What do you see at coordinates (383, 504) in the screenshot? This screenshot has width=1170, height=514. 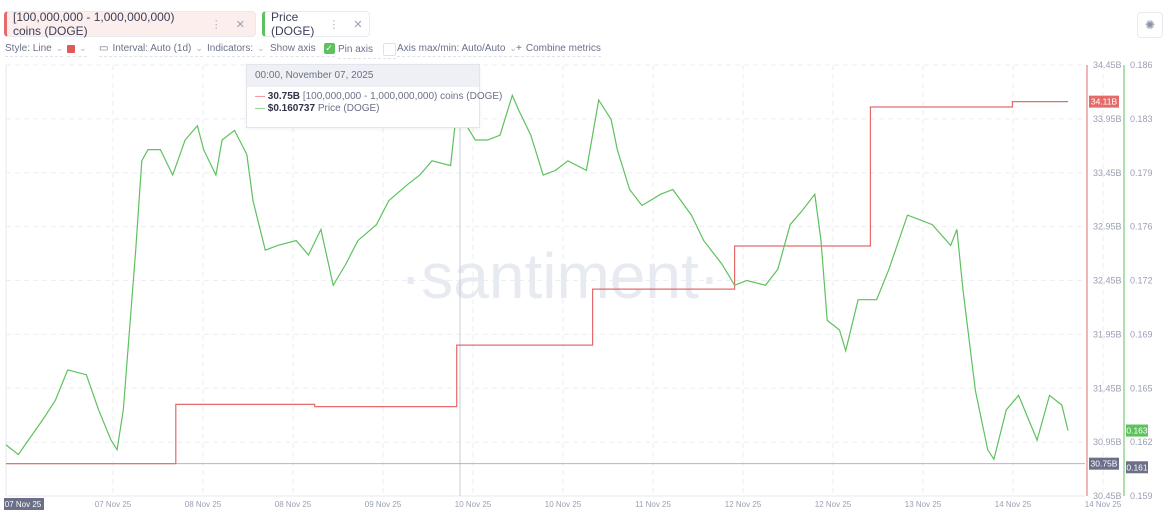 I see `x-axis-tick: 09 Nov 25` at bounding box center [383, 504].